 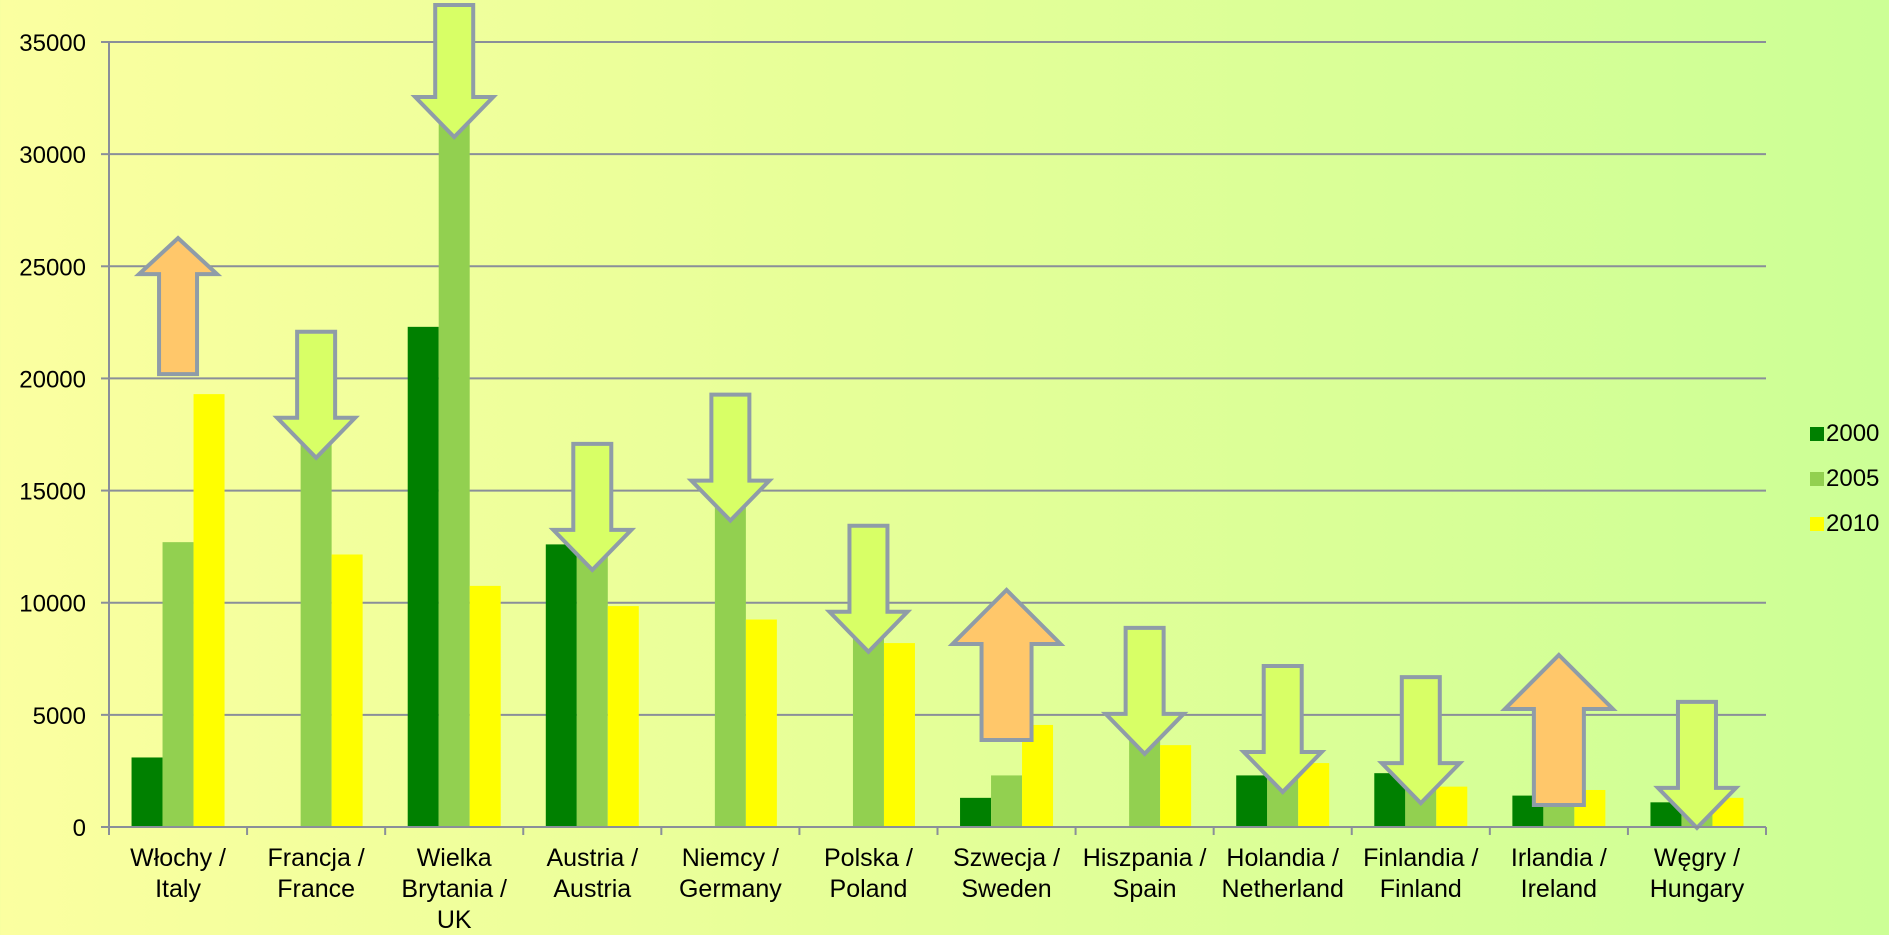 What do you see at coordinates (1817, 434) in the screenshot?
I see `legend-swatch-2000` at bounding box center [1817, 434].